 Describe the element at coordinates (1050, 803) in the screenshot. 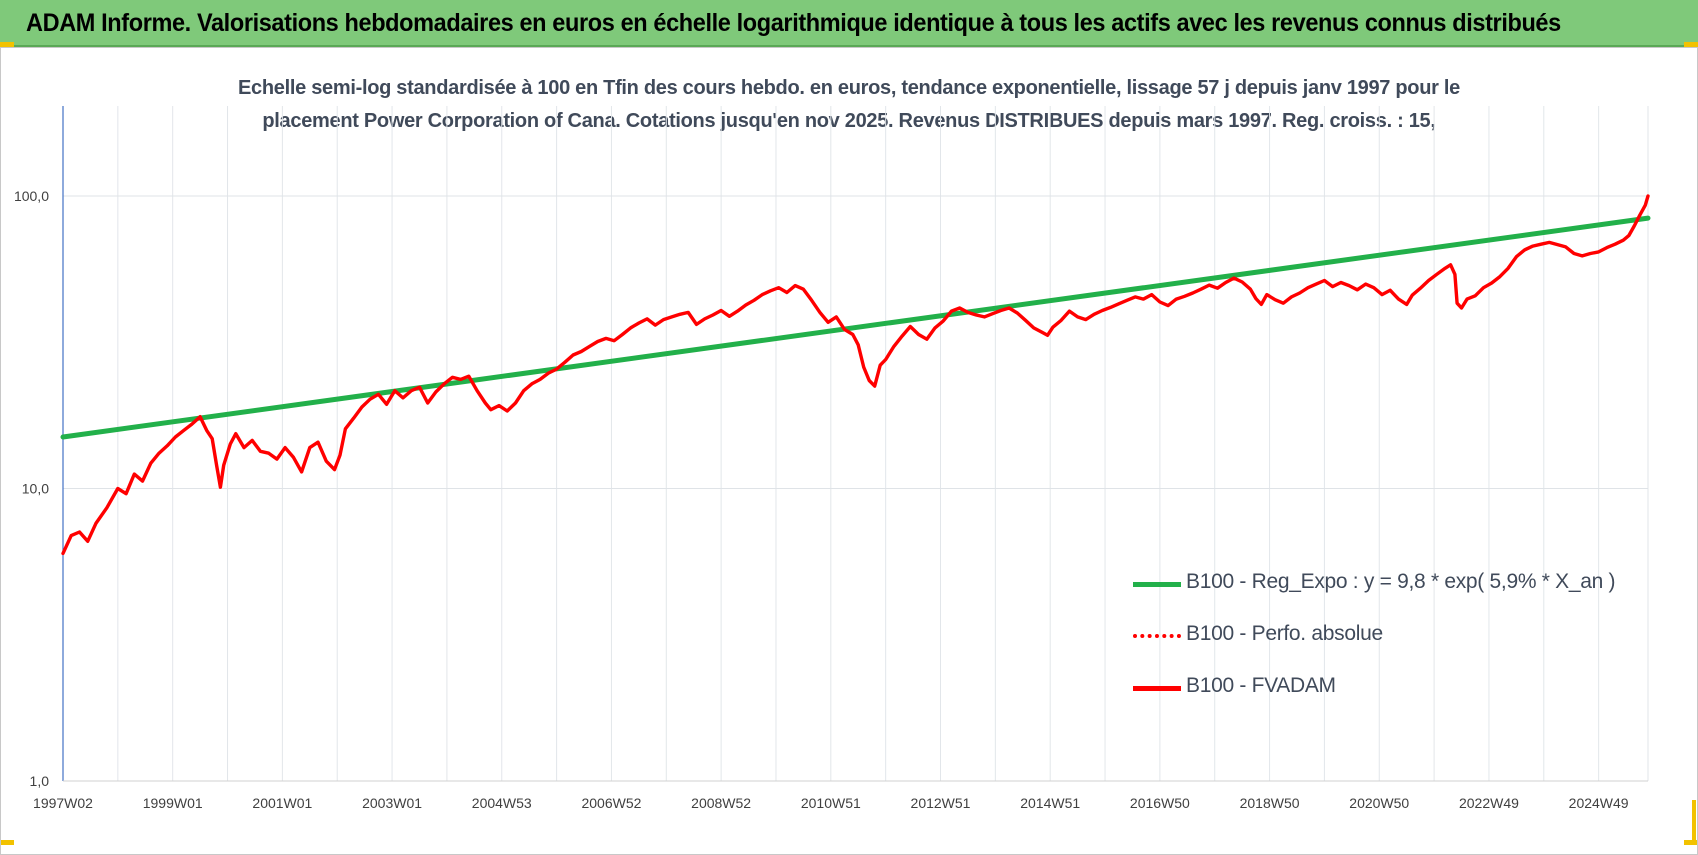

I see `x-tick-label: 2014W51` at that location.